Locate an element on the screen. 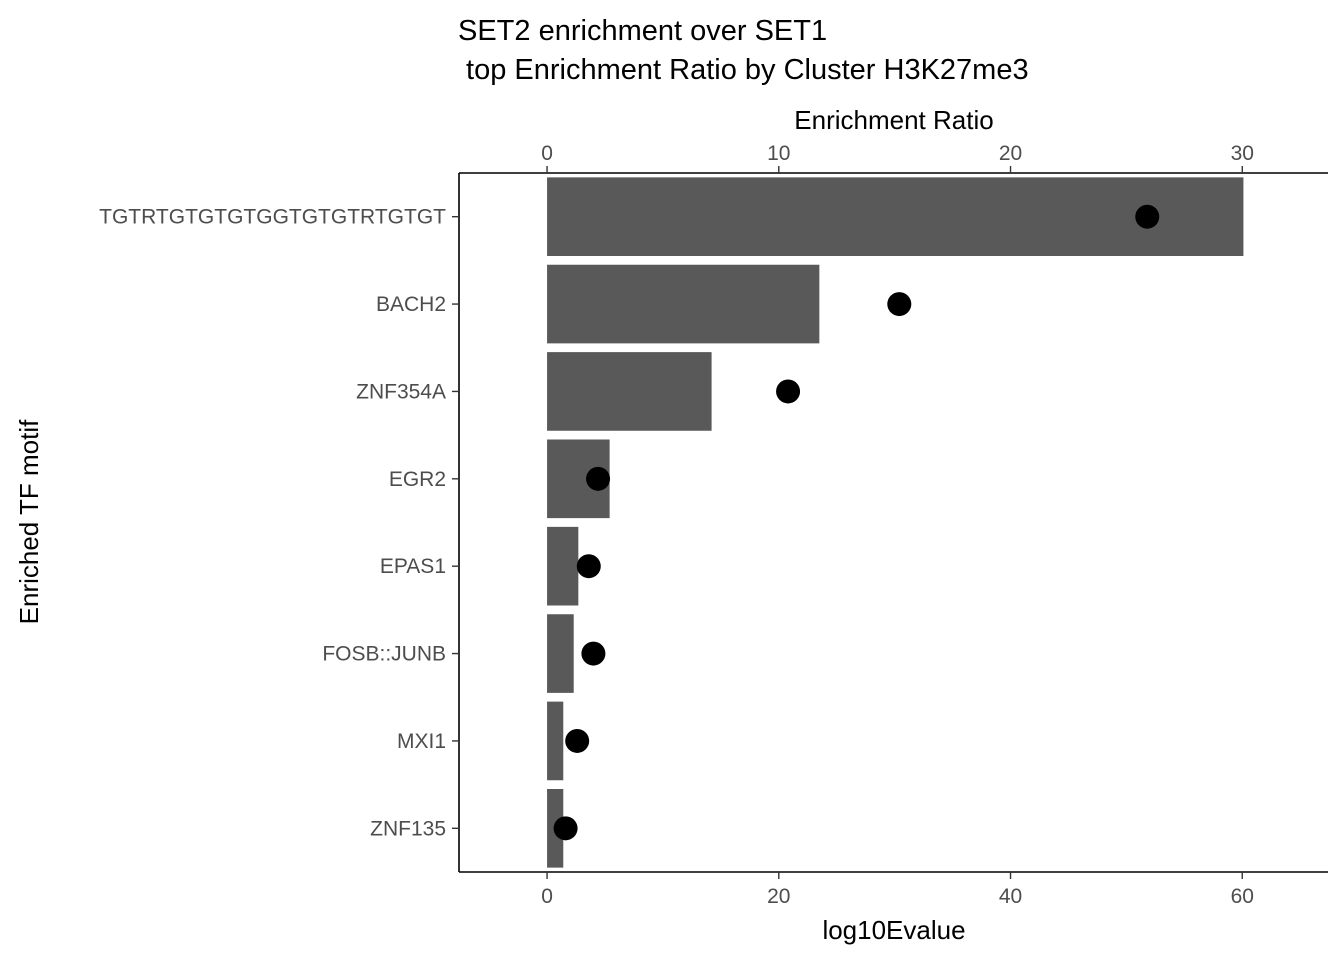  x2-tick-label-2: 20 is located at coordinates (1010, 153).